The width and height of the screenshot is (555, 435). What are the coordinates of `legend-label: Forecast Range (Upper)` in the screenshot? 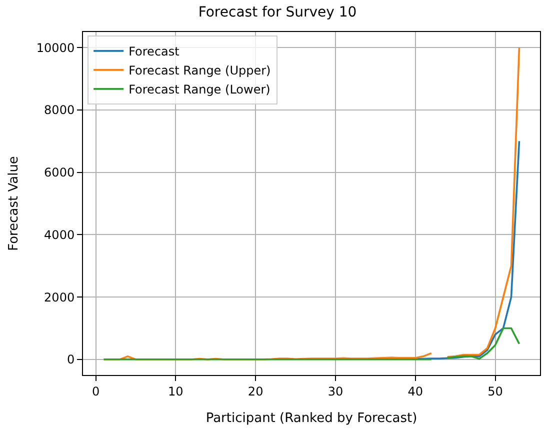 It's located at (199, 71).